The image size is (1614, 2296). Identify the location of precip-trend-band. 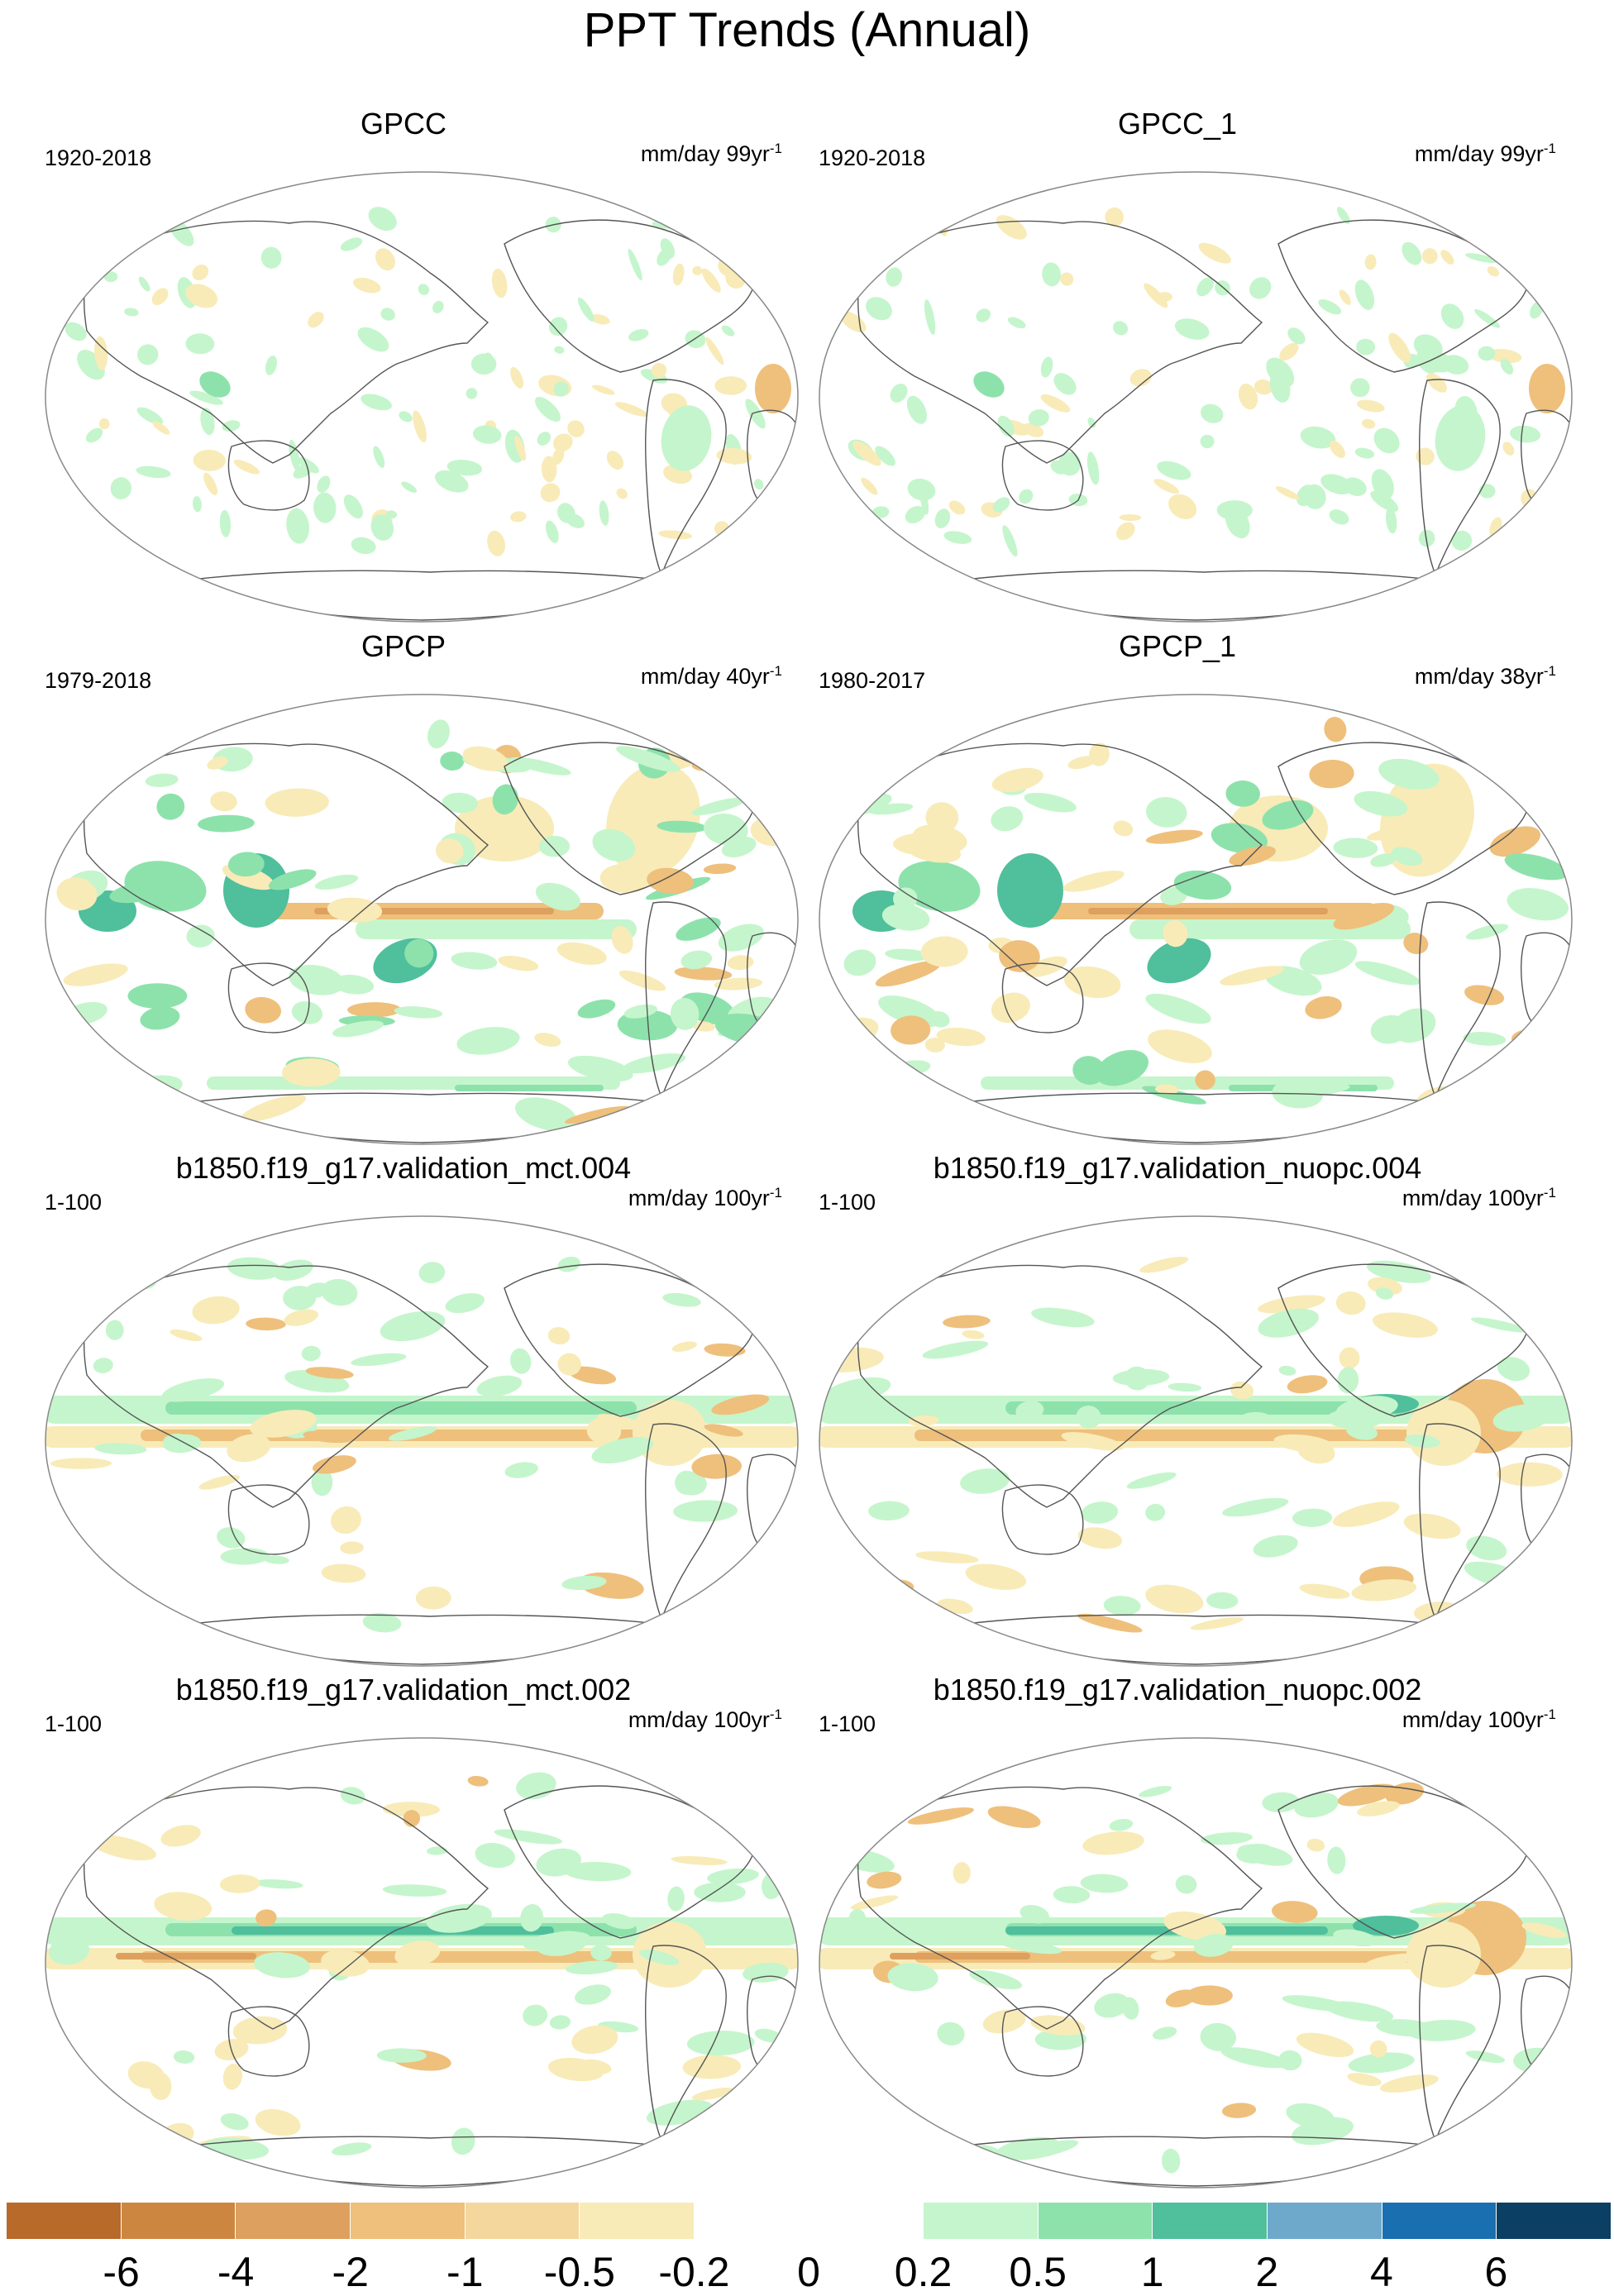
(1208, 911).